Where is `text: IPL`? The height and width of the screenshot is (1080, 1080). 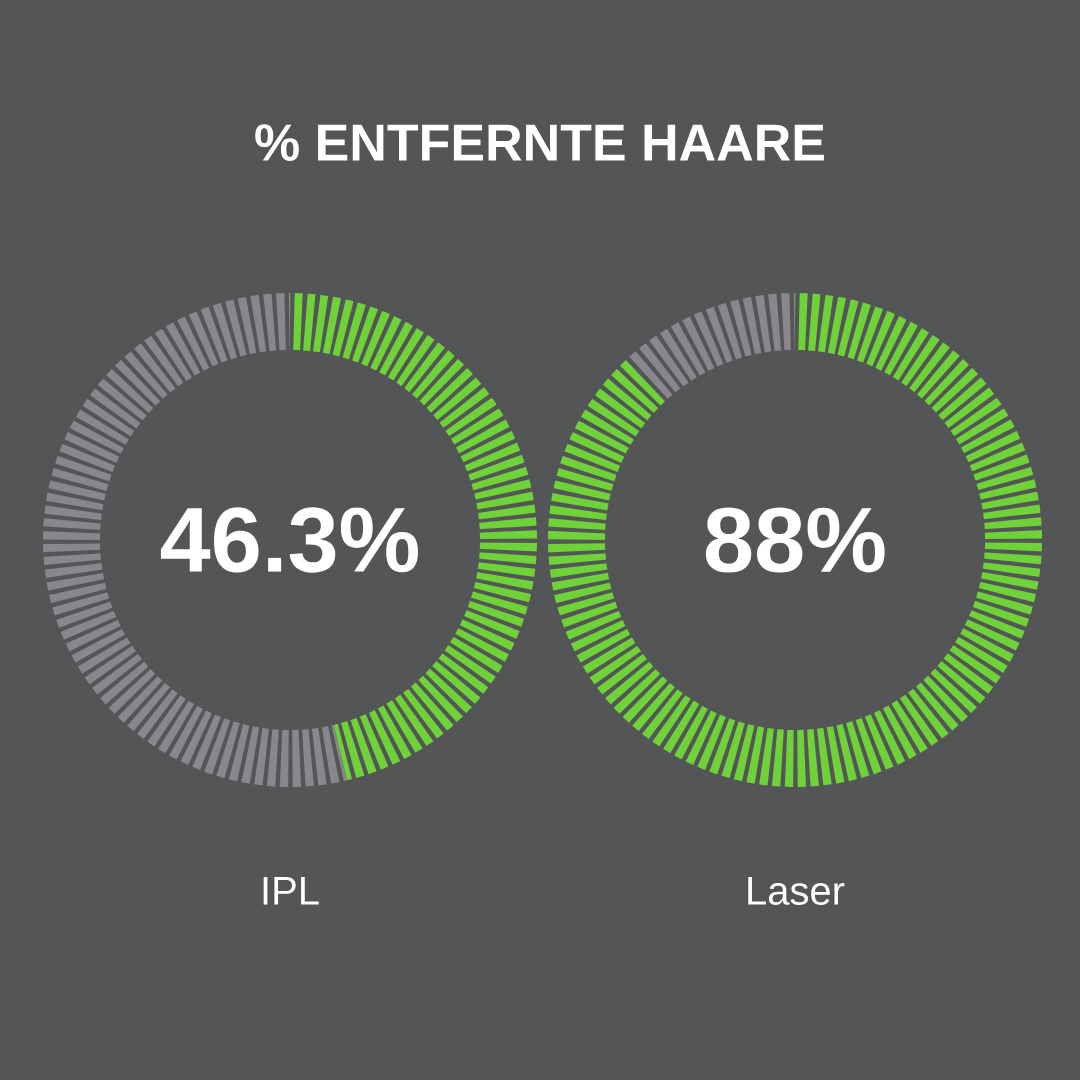 text: IPL is located at coordinates (291, 891).